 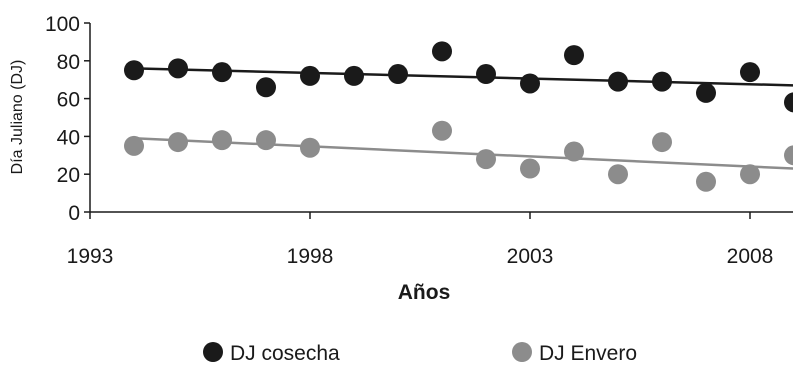 What do you see at coordinates (424, 292) in the screenshot?
I see `x-axis-title: Años` at bounding box center [424, 292].